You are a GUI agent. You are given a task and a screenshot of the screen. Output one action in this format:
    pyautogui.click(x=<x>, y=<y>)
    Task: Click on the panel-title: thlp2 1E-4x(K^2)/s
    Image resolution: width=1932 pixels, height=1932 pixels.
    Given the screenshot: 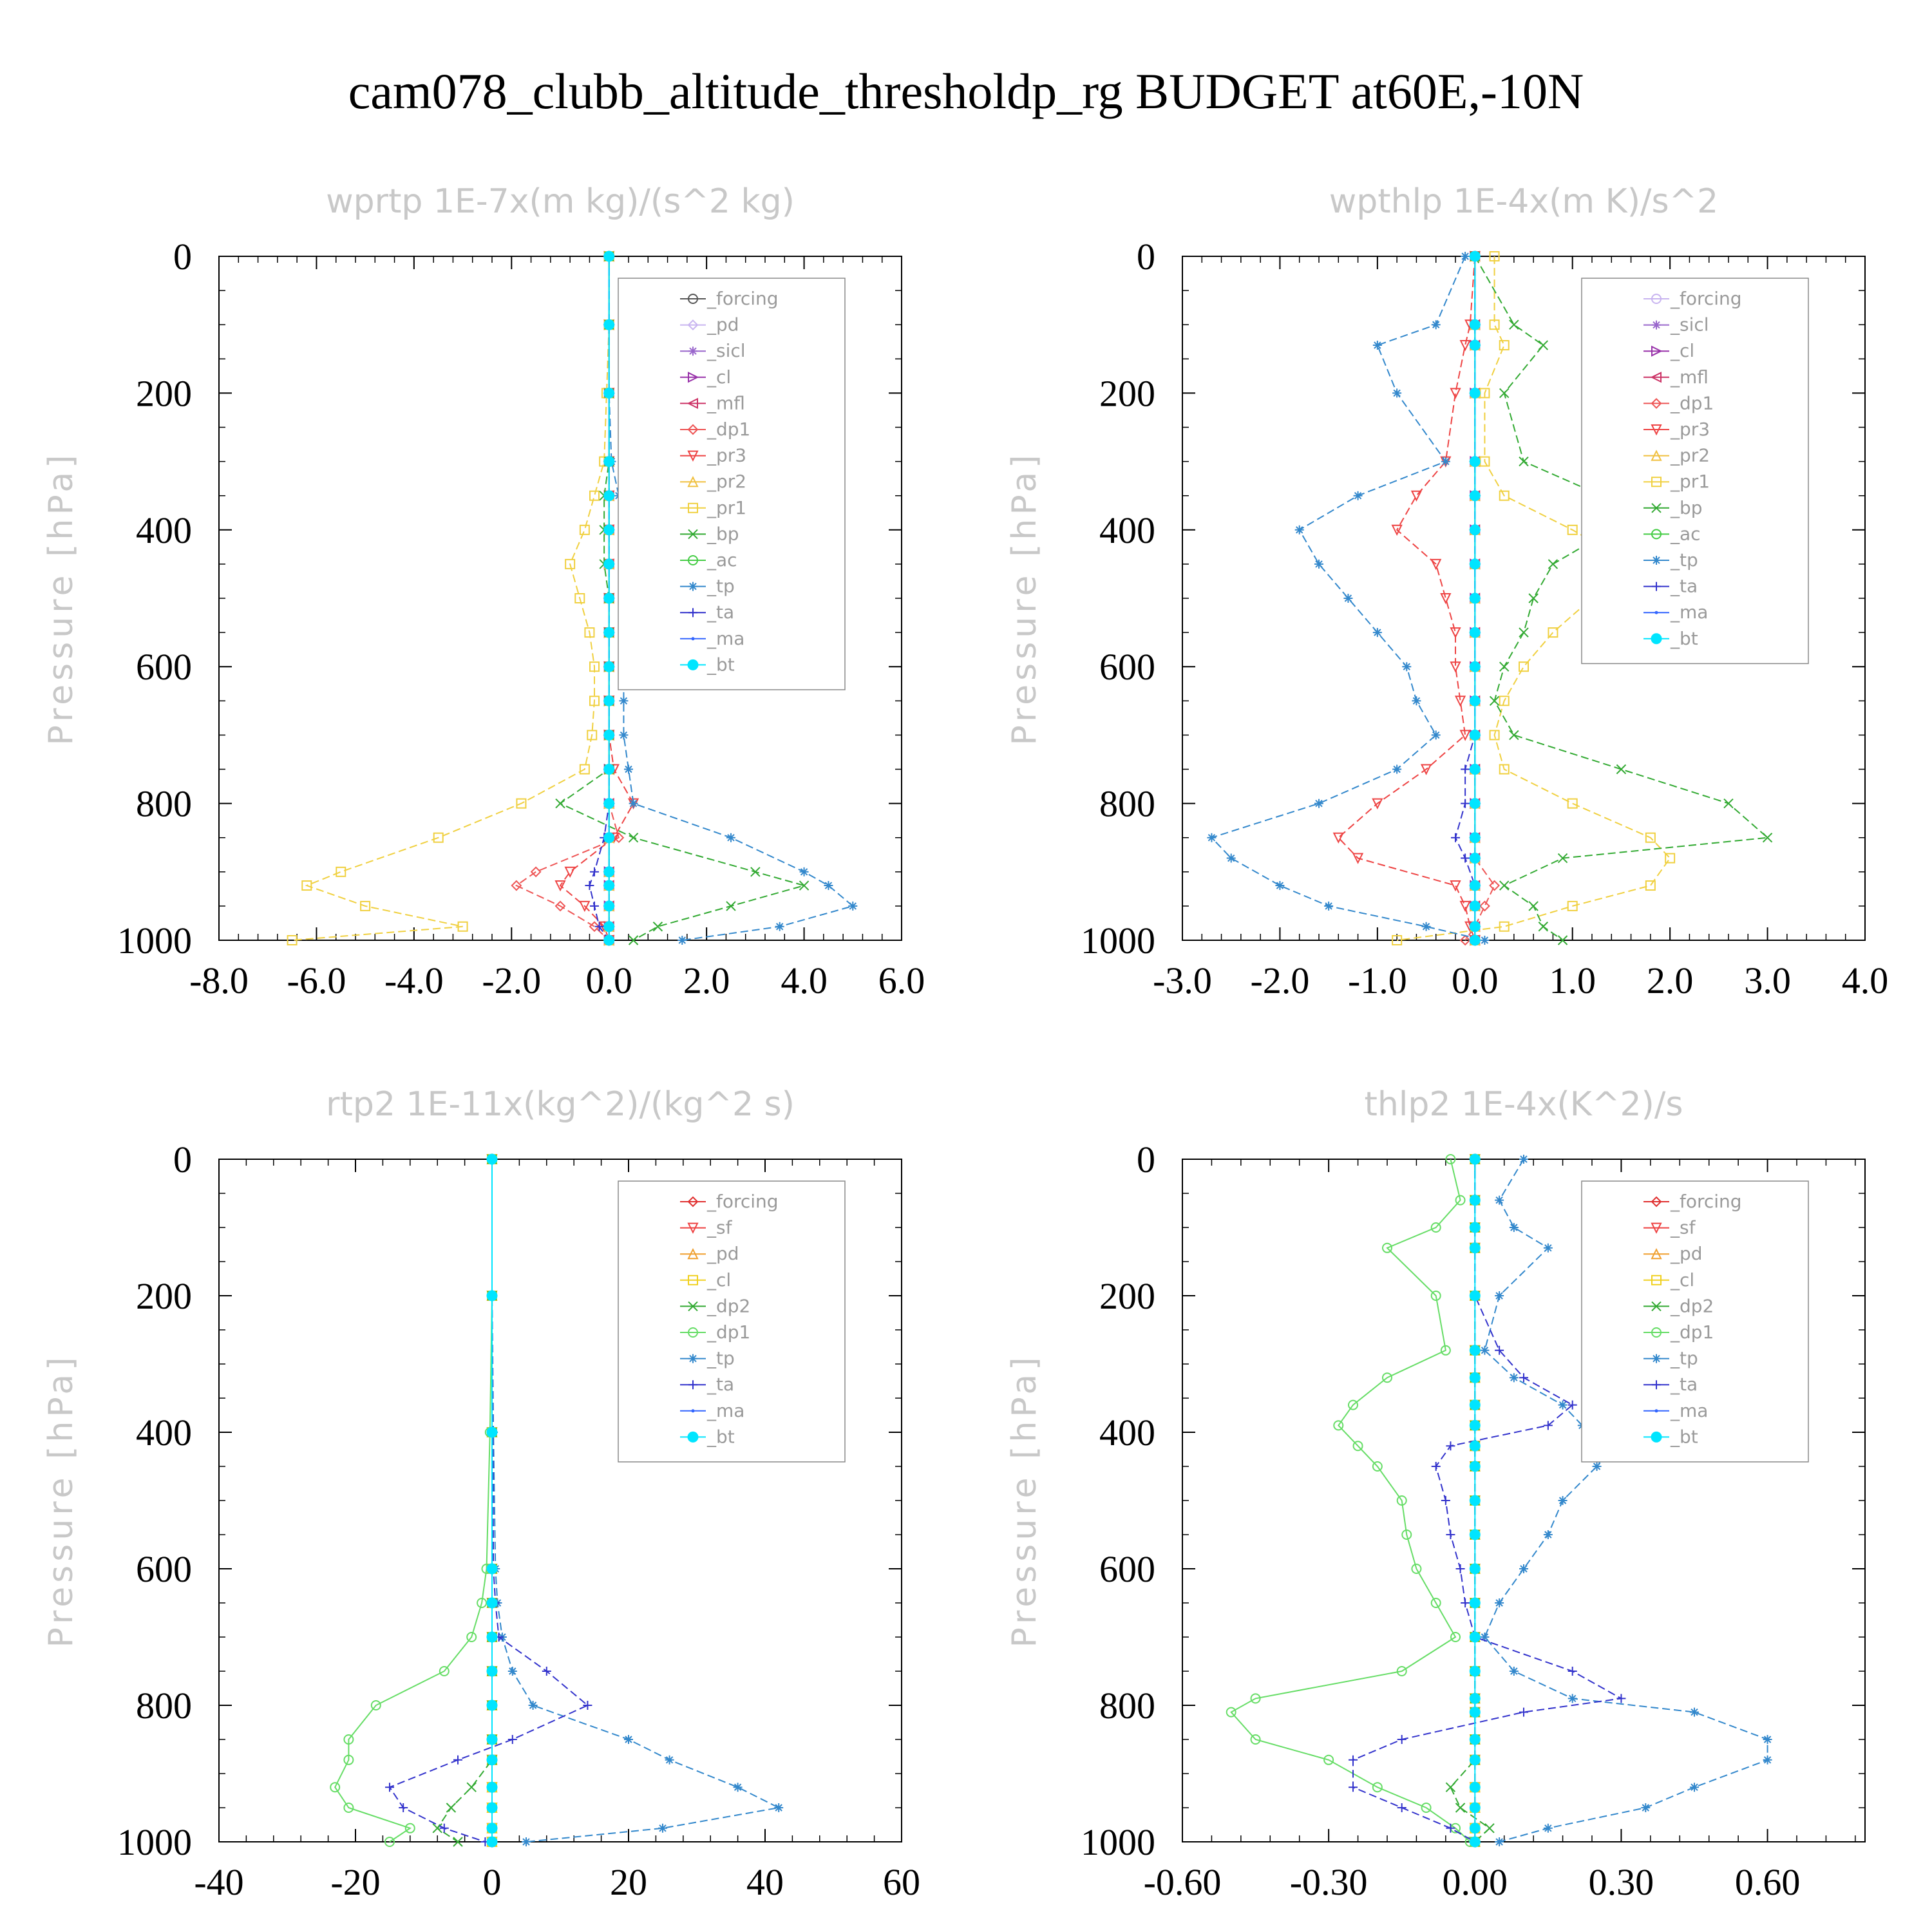 What is the action you would take?
    pyautogui.click(x=1524, y=1104)
    